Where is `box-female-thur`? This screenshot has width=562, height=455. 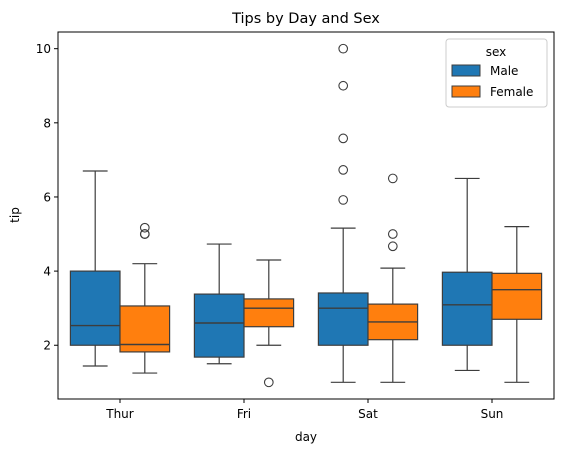 box-female-thur is located at coordinates (145, 298).